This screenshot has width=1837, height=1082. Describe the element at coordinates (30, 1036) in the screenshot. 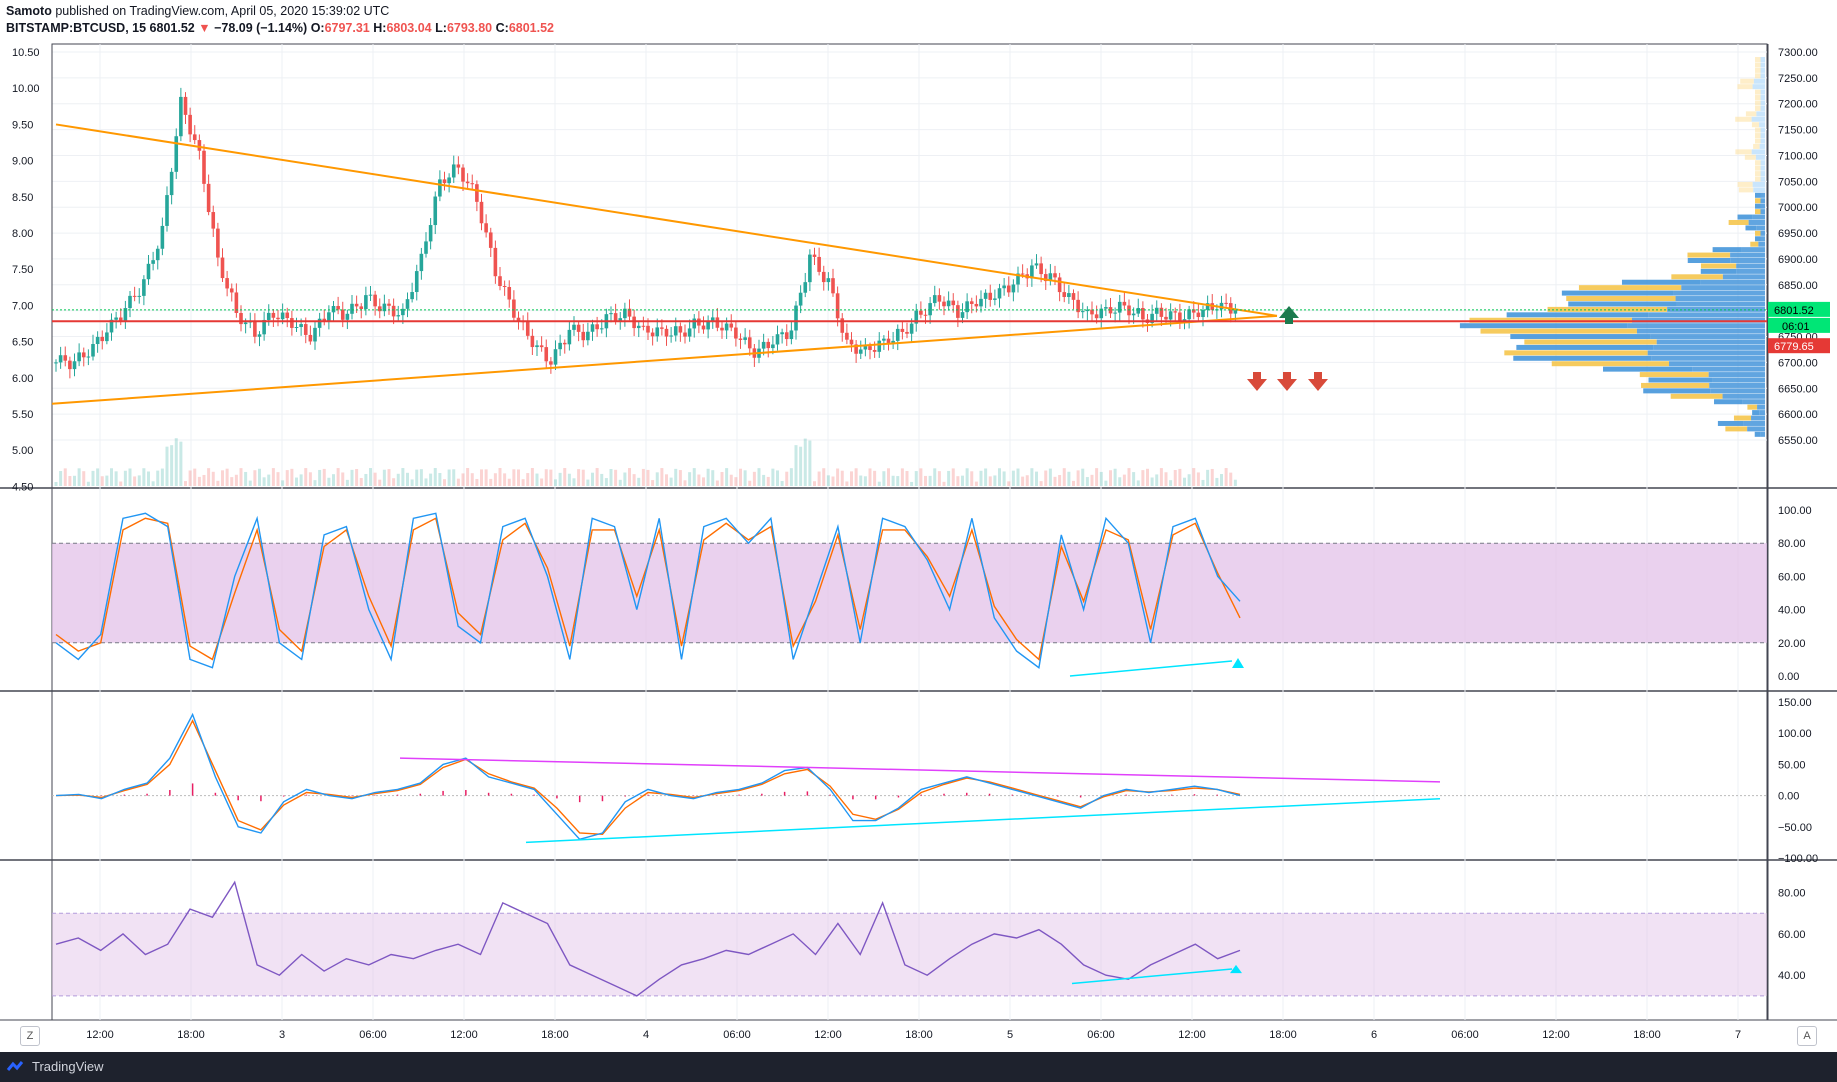

I see `z-button: Z` at that location.